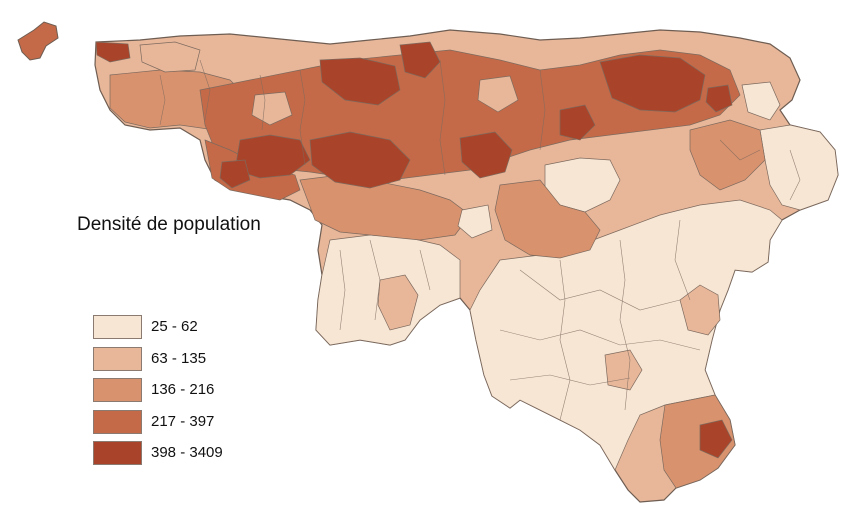 This screenshot has height=531, width=860. I want to click on legend-label: 398 - 3409, so click(187, 452).